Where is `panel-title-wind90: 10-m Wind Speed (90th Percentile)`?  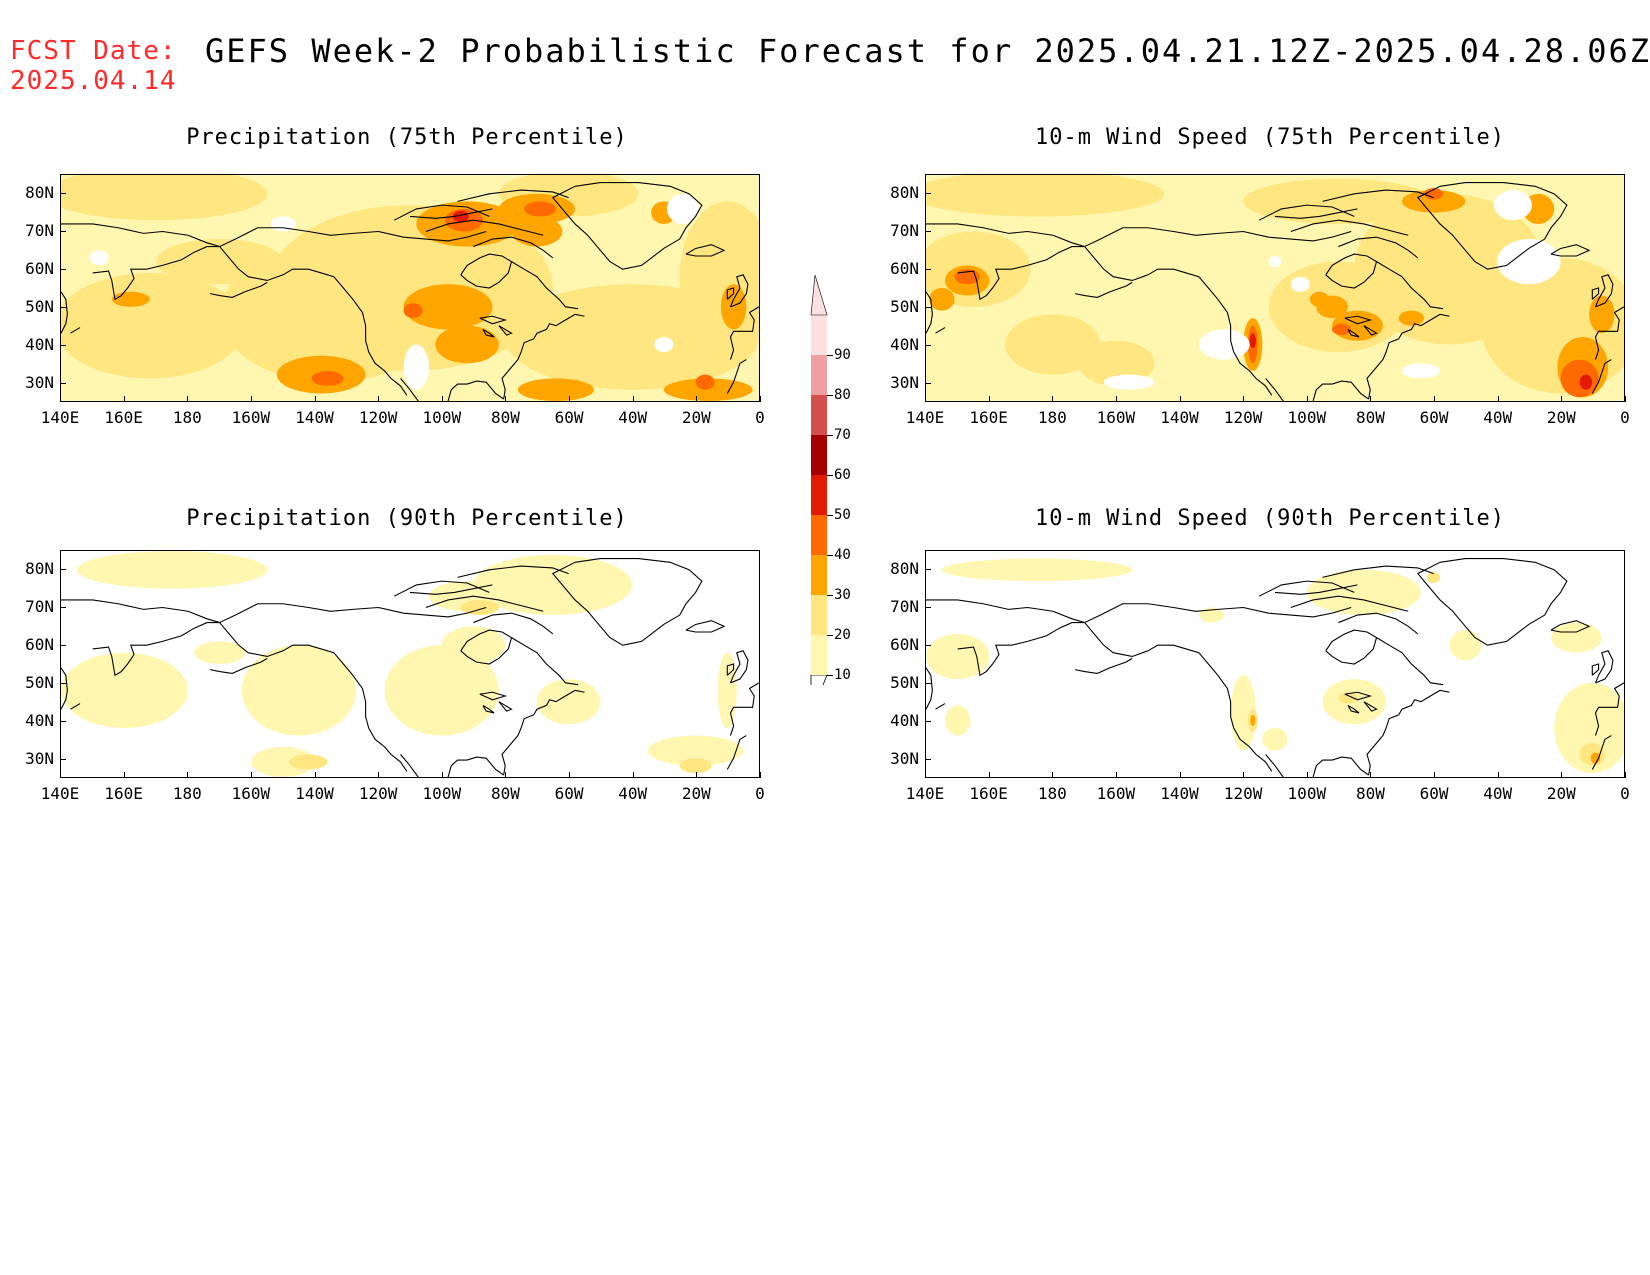
panel-title-wind90: 10-m Wind Speed (90th Percentile) is located at coordinates (1270, 518).